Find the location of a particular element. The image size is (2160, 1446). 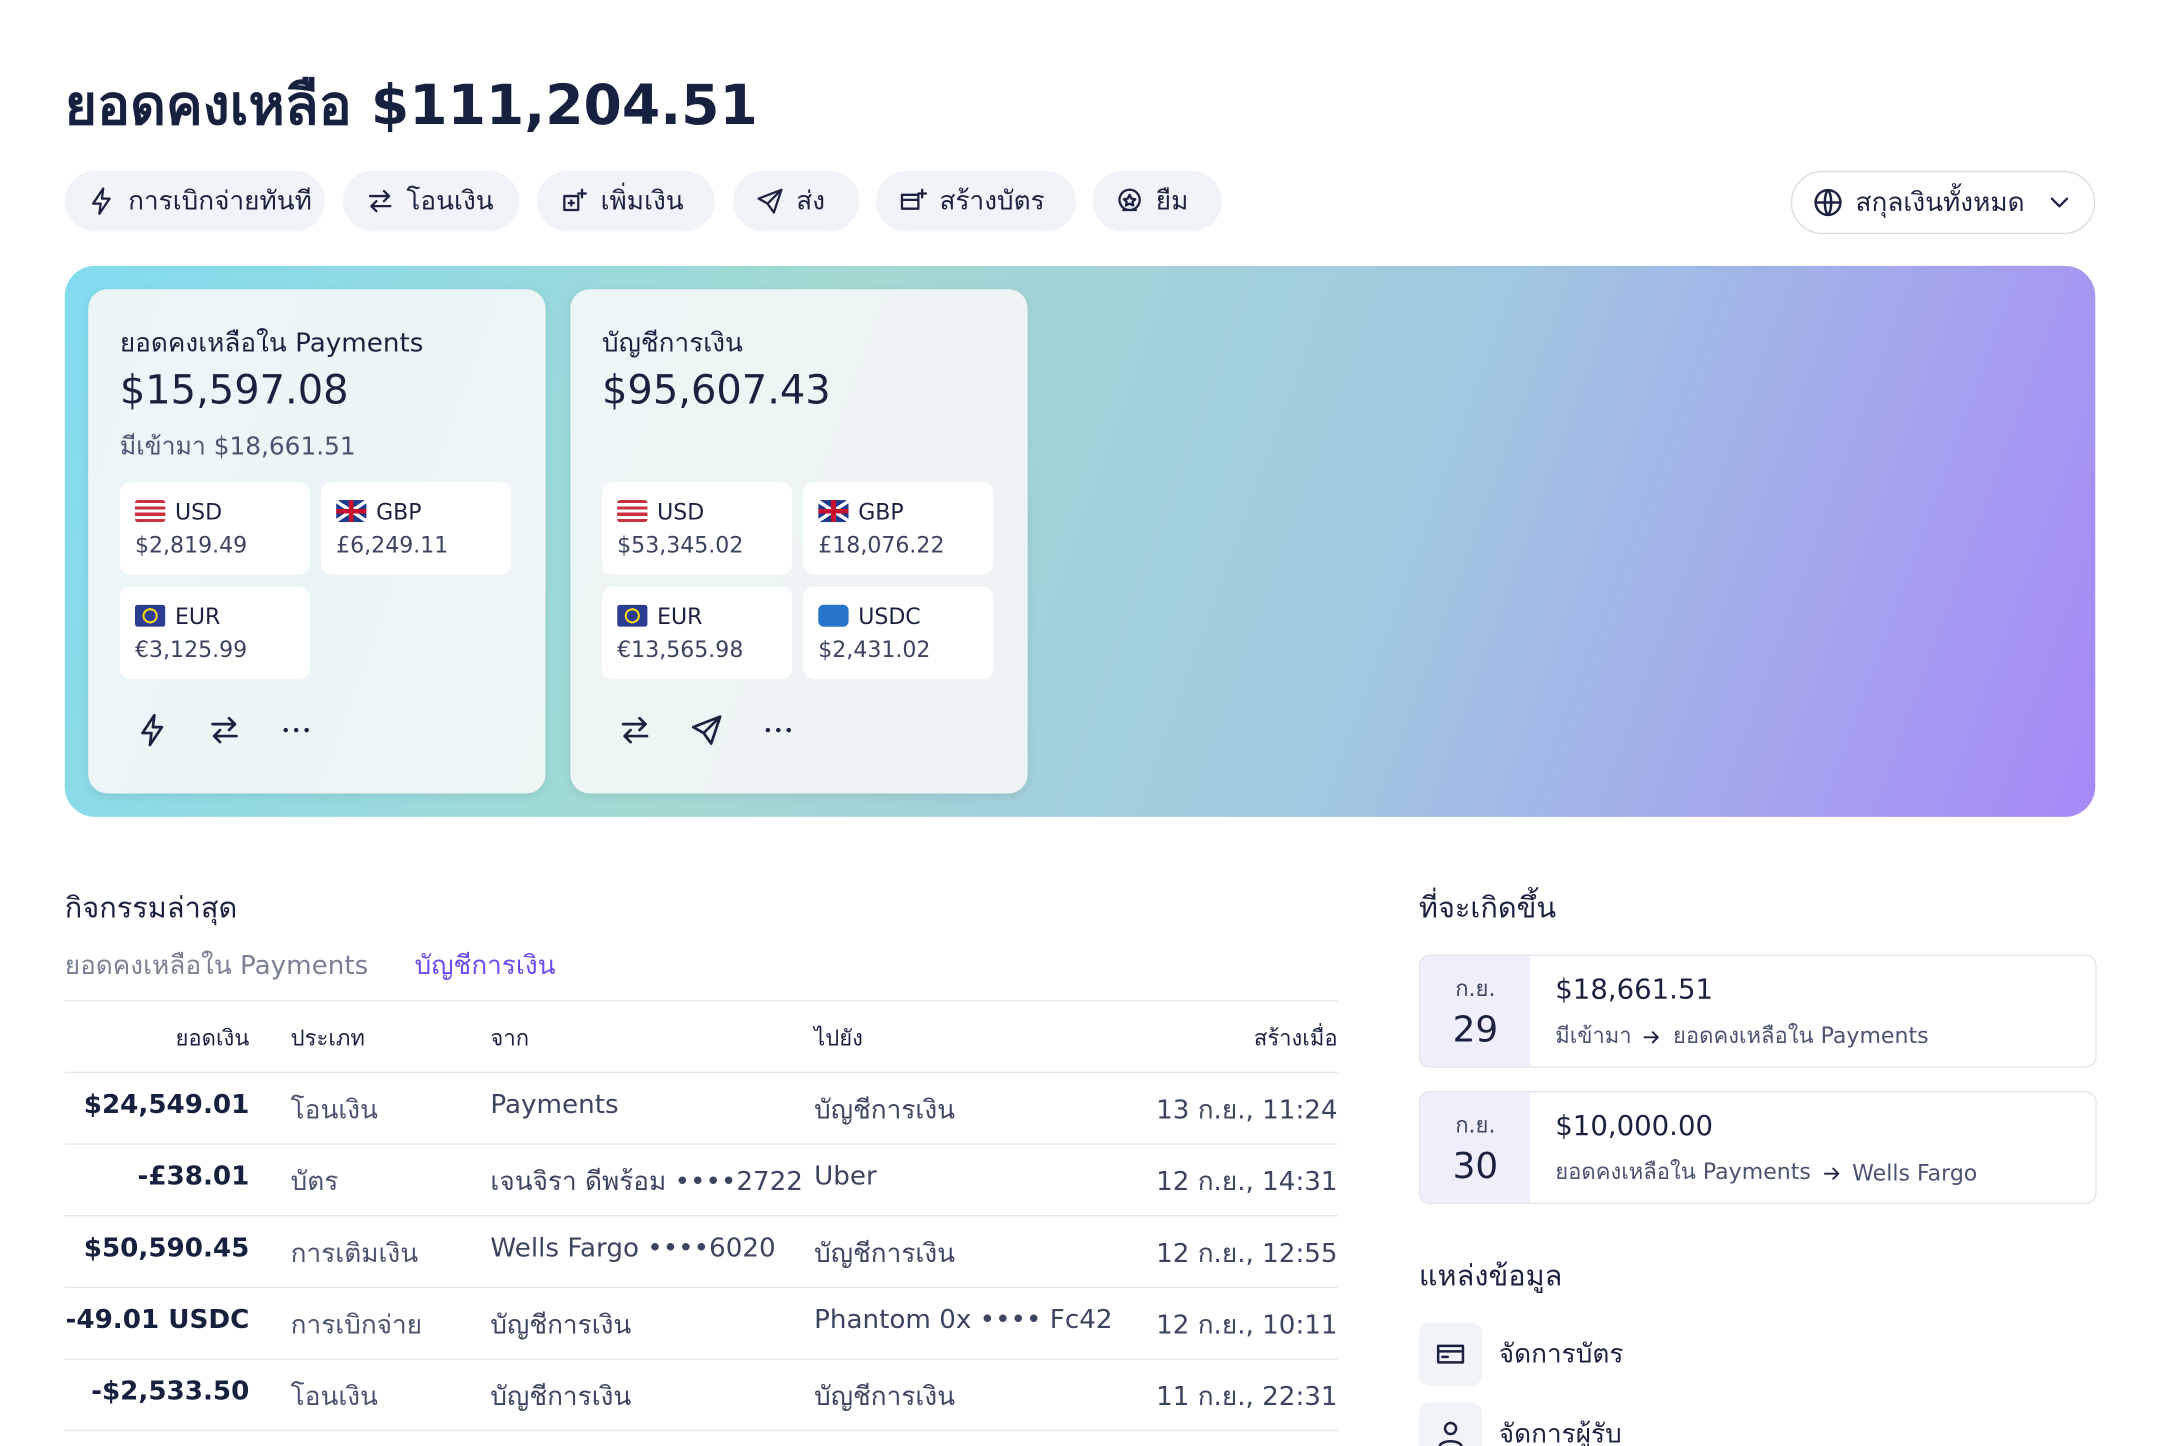

column-header: ไปยัง is located at coordinates (838, 1038).